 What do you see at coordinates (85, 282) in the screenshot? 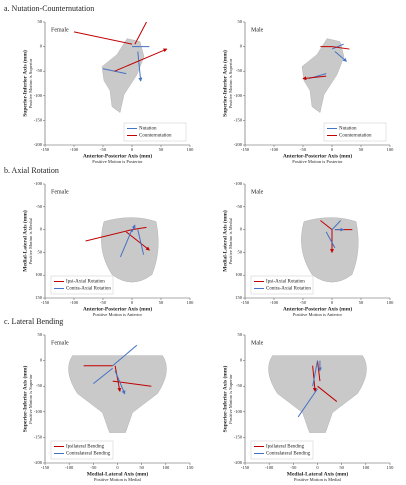
I see `legend-label: Ipsi-Axial Rotation` at bounding box center [85, 282].